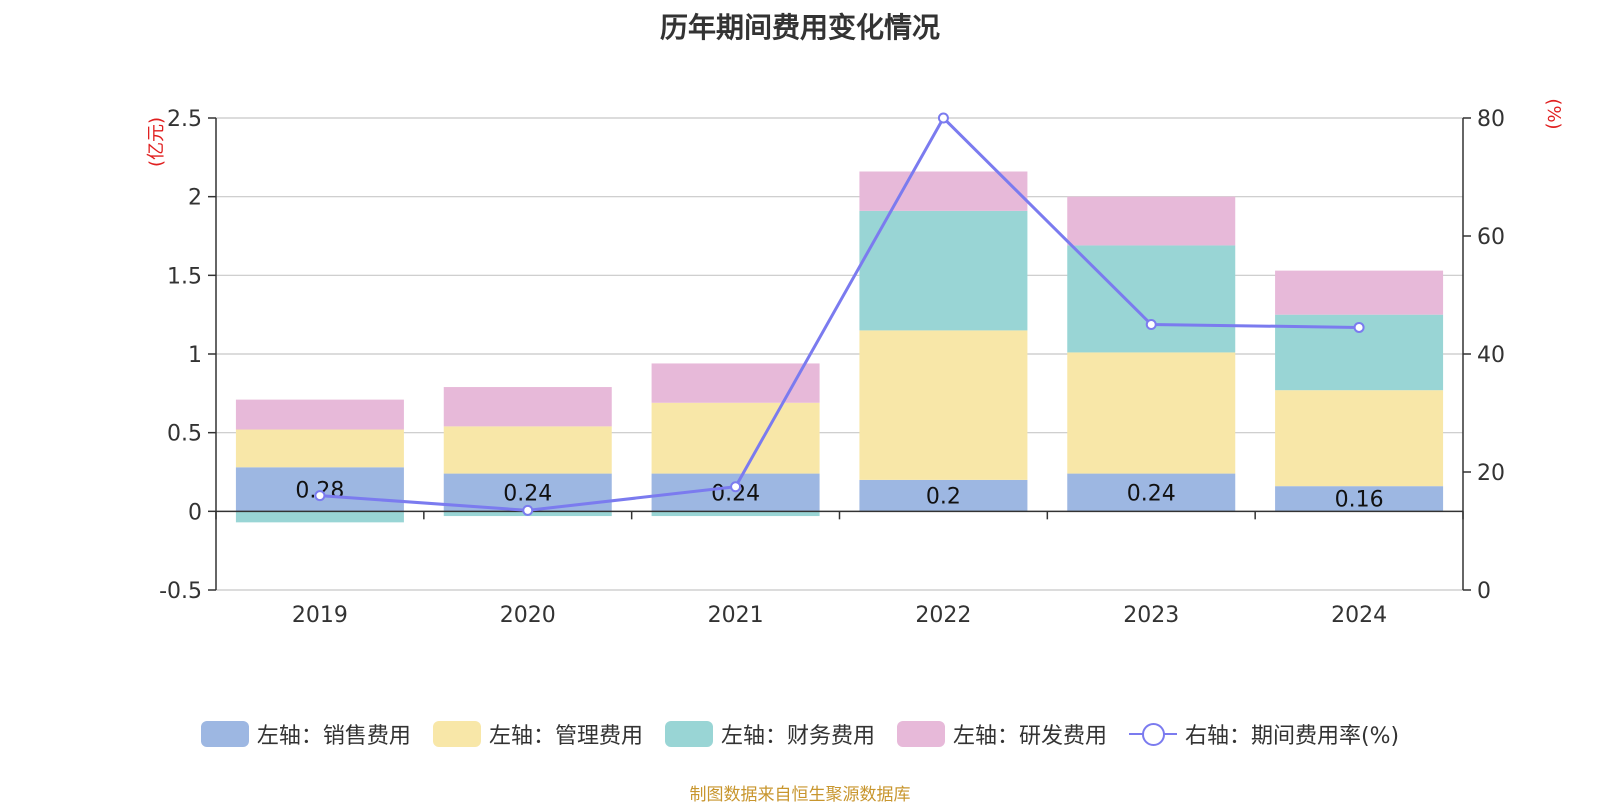 The height and width of the screenshot is (805, 1600). I want to click on legend-label-finance: 左轴：财务费用, so click(797, 736).